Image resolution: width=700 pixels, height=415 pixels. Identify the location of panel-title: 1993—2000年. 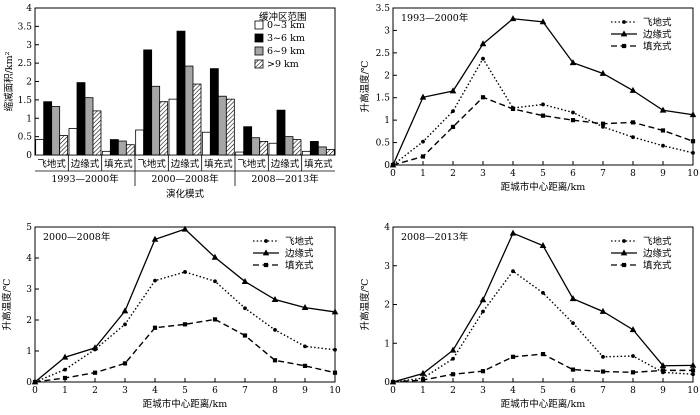
(435, 18).